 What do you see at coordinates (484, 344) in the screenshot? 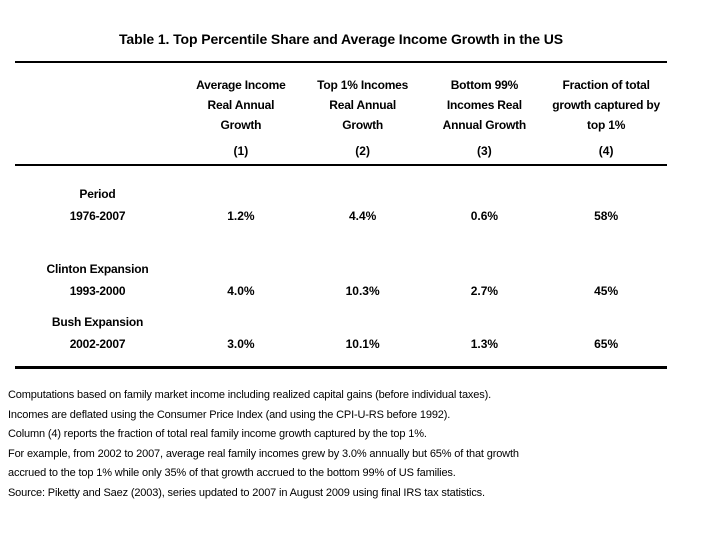
I see `cell-value: 1.3%` at bounding box center [484, 344].